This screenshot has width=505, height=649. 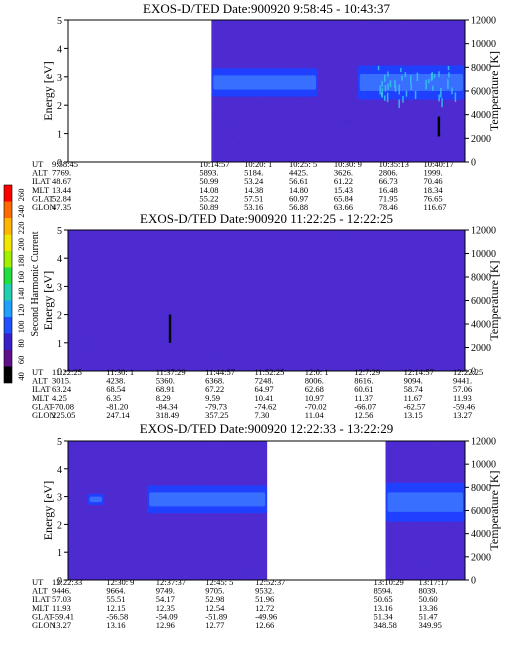 I want to click on info-cell: 64.97, so click(x=264, y=389).